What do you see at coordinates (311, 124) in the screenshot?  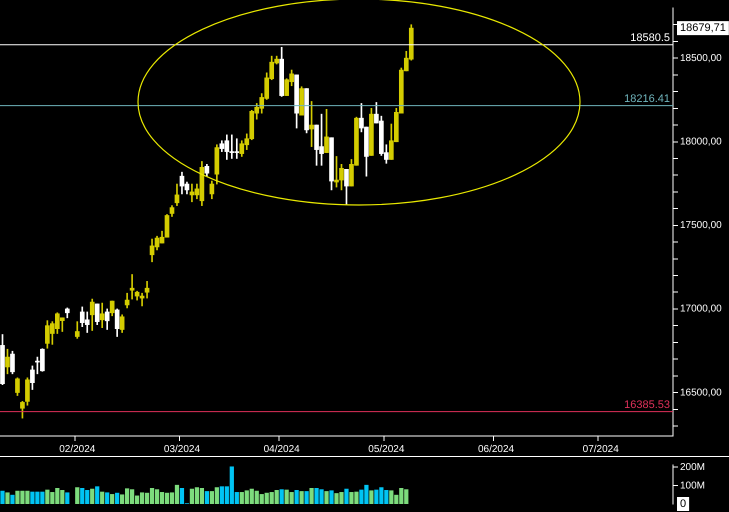 I see `candlestick` at bounding box center [311, 124].